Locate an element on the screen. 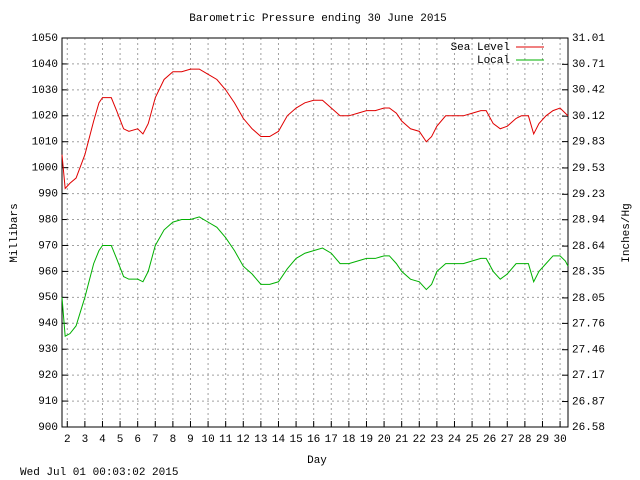  y2-tick-label: 28.64 is located at coordinates (588, 247).